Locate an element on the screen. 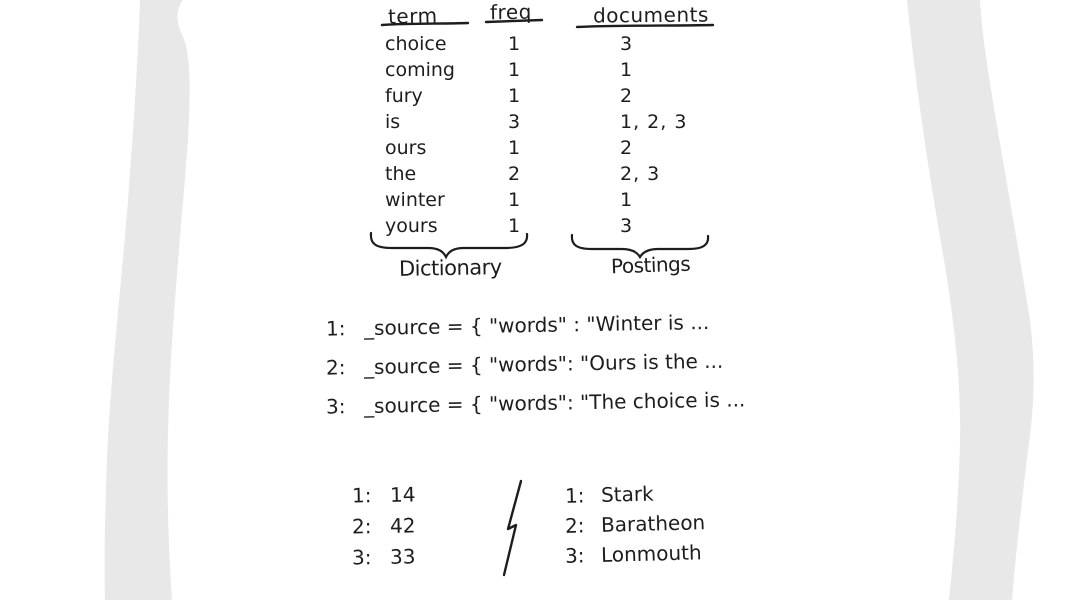 The height and width of the screenshot is (600, 1080). term-cell: choice is located at coordinates (416, 44).